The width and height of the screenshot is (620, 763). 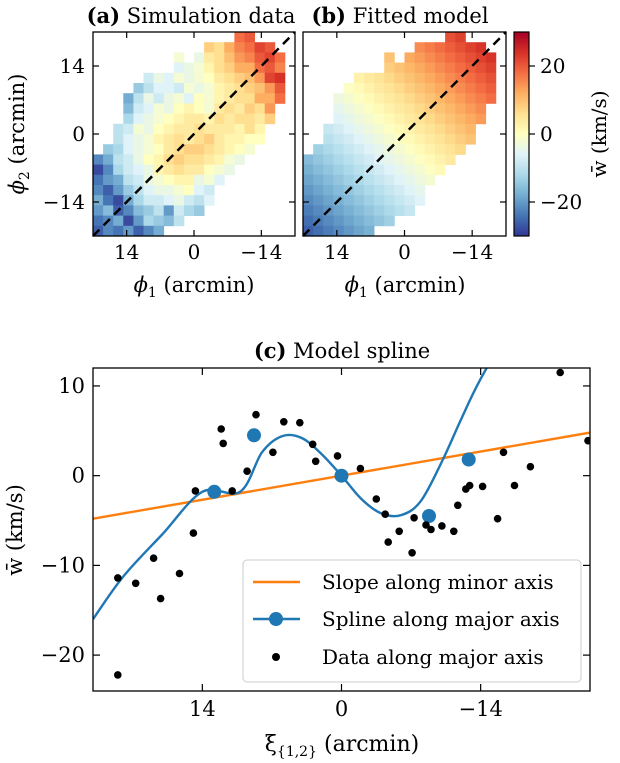 I want to click on panel-c-title: (c) Model spline, so click(x=342, y=350).